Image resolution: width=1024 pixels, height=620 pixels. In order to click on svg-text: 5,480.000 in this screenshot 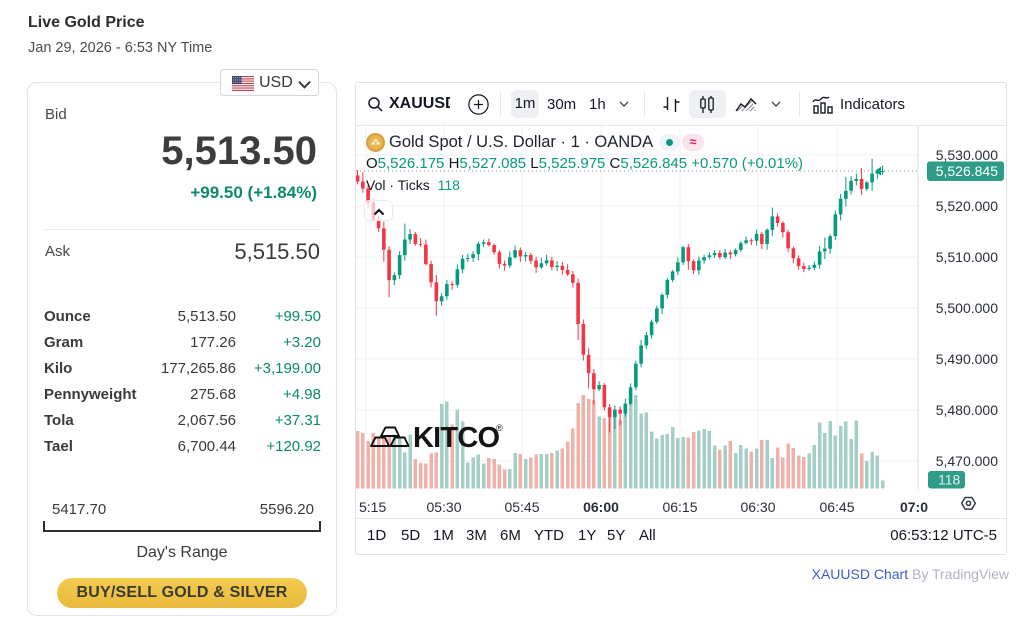, I will do `click(967, 410)`.